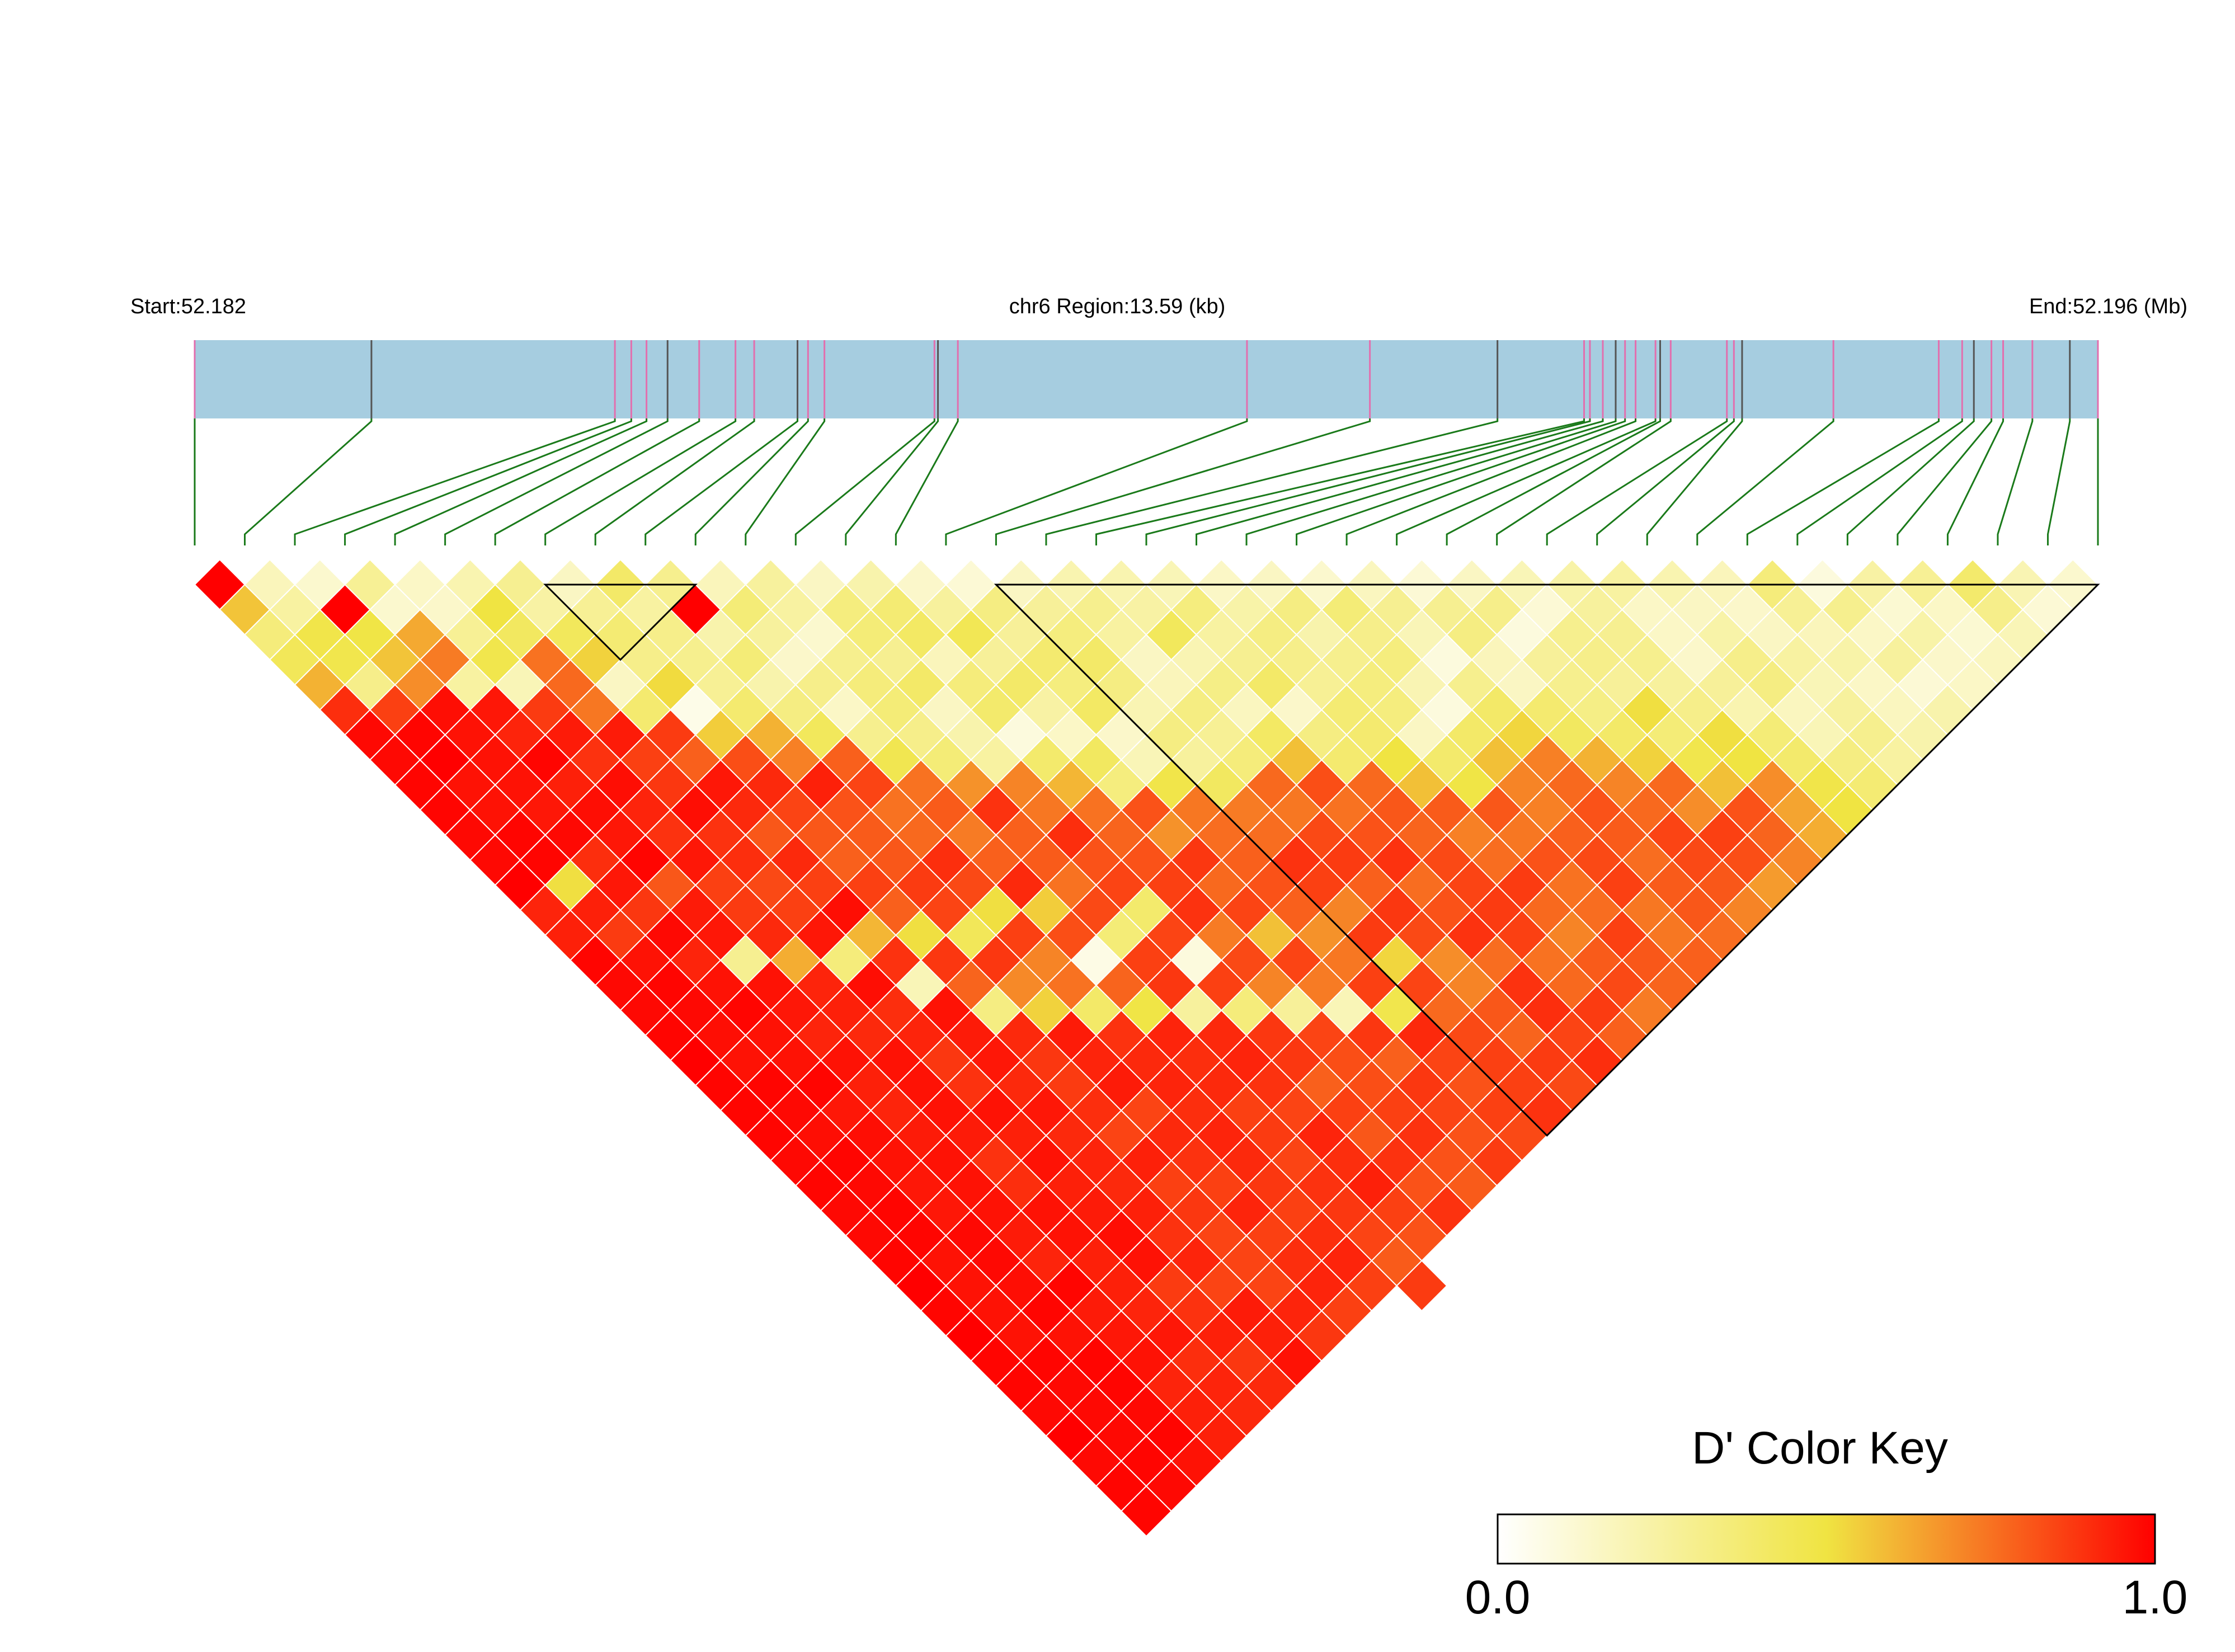  Describe the element at coordinates (2108, 306) in the screenshot. I see `region-end-label: End:52.196 (Mb)` at that location.